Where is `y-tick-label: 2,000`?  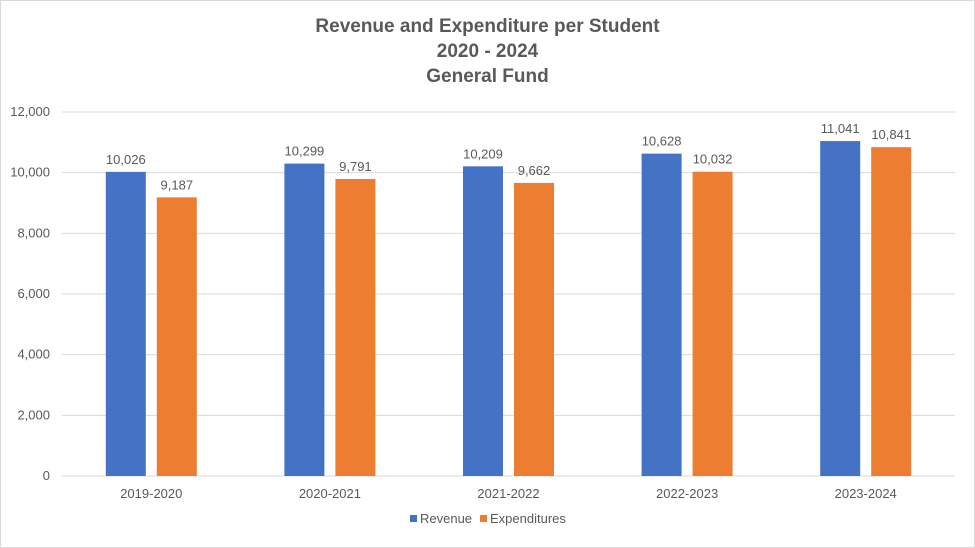 y-tick-label: 2,000 is located at coordinates (33, 414).